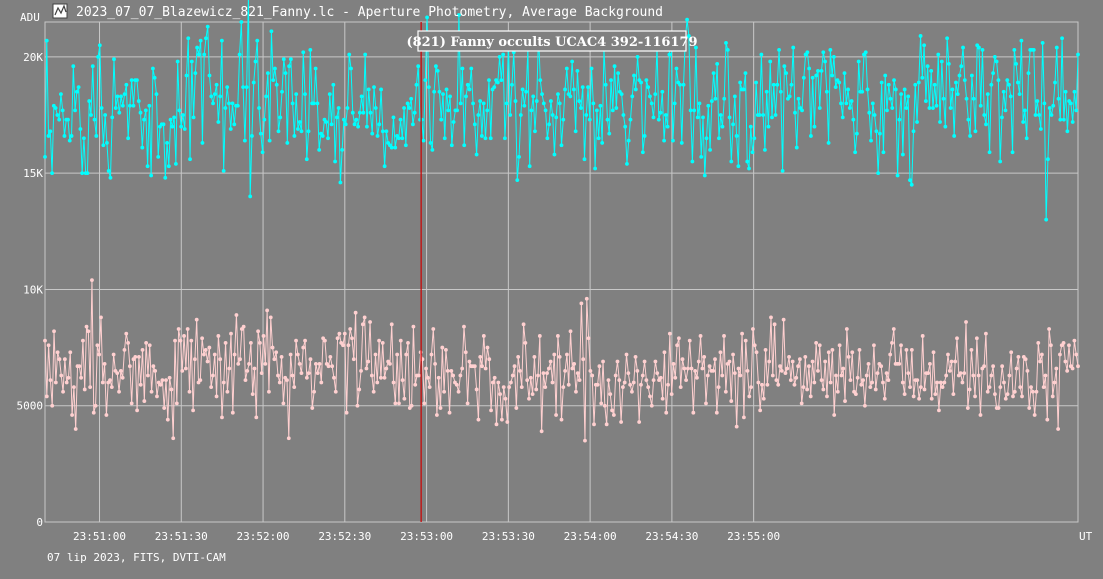  What do you see at coordinates (551, 42) in the screenshot?
I see `chart-title: (821) Fanny occults UCAC4 392-116179` at bounding box center [551, 42].